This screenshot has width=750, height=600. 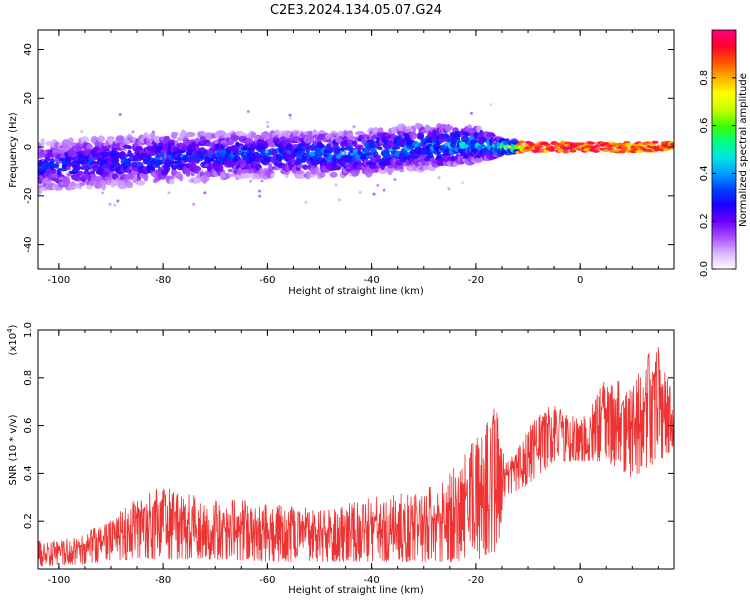 I want to click on spectrogram-ytick-label: -20, so click(x=28, y=196).